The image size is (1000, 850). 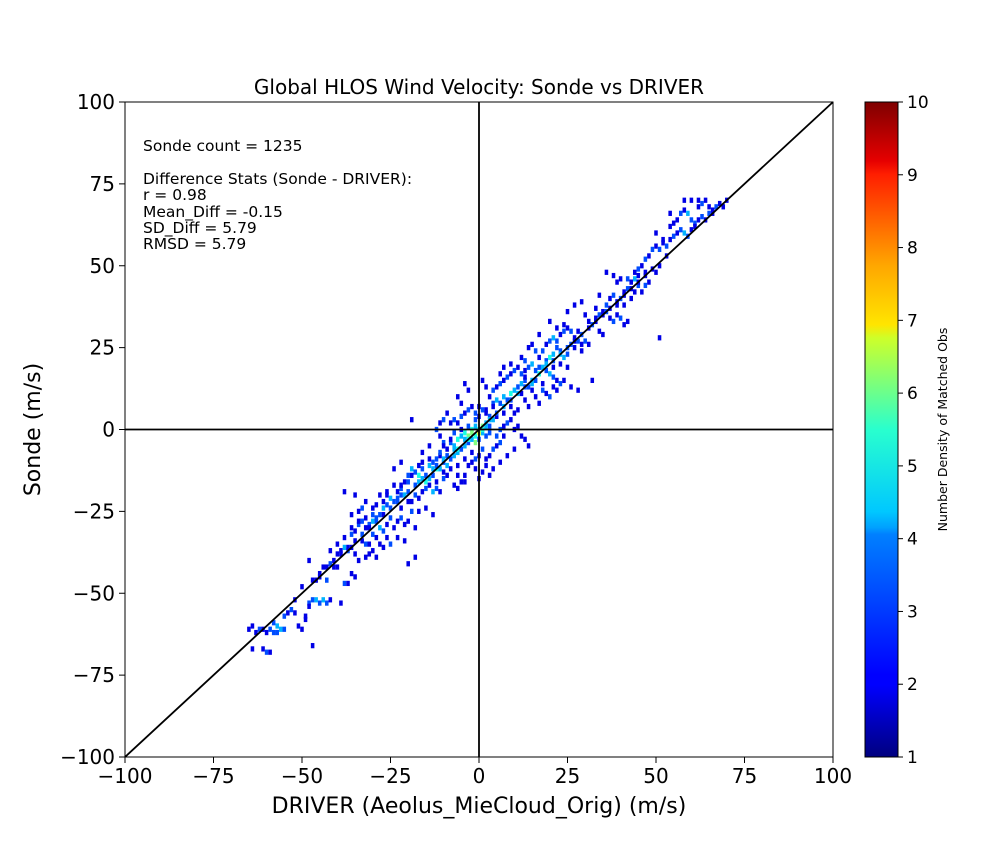 I want to click on colorbar-tick-label: 8, so click(x=912, y=249).